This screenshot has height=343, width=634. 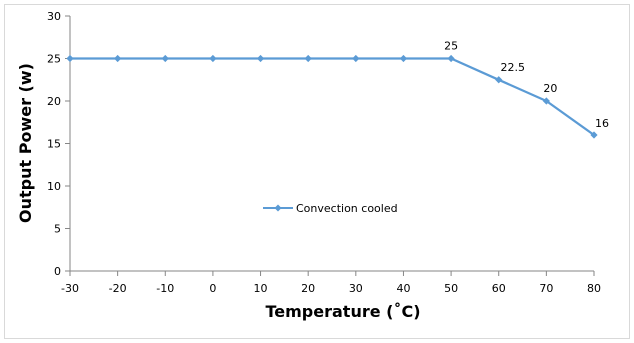 I want to click on y-tick-label: 0, so click(x=57, y=271).